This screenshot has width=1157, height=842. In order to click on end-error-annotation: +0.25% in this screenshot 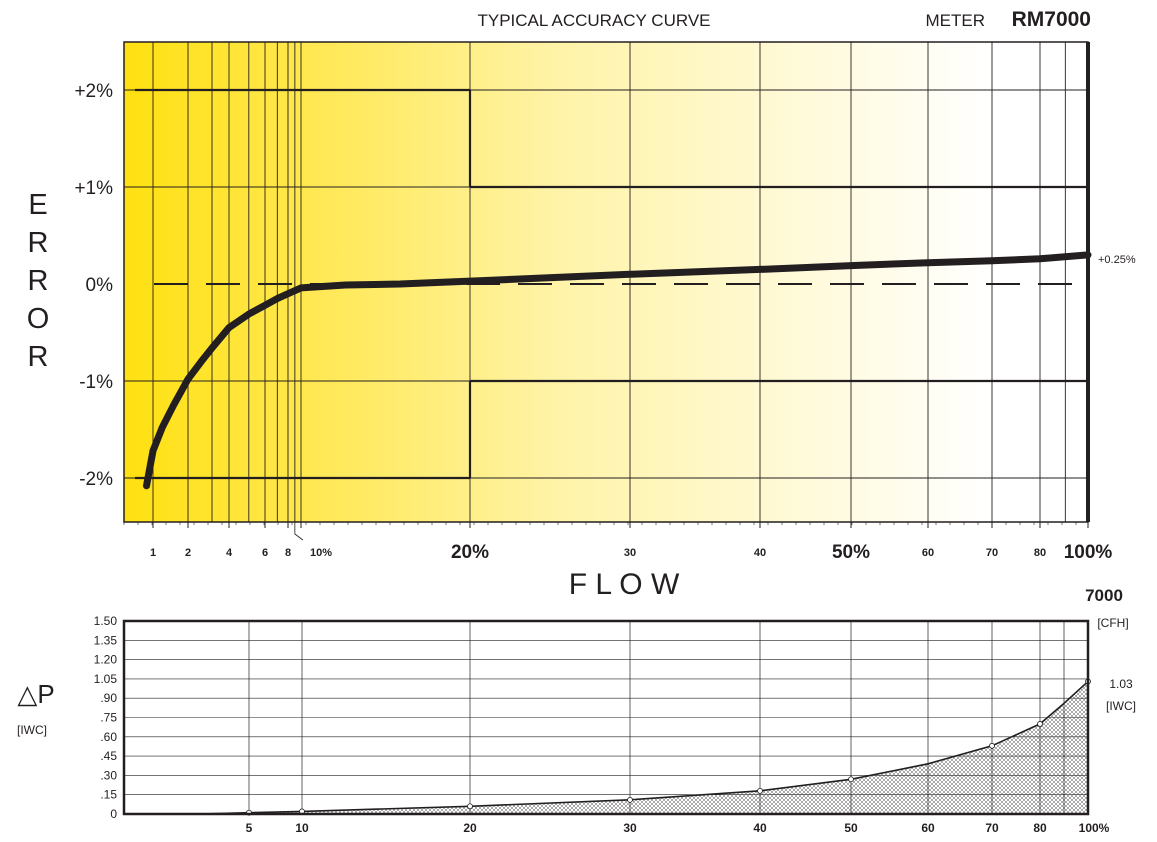, I will do `click(1117, 260)`.